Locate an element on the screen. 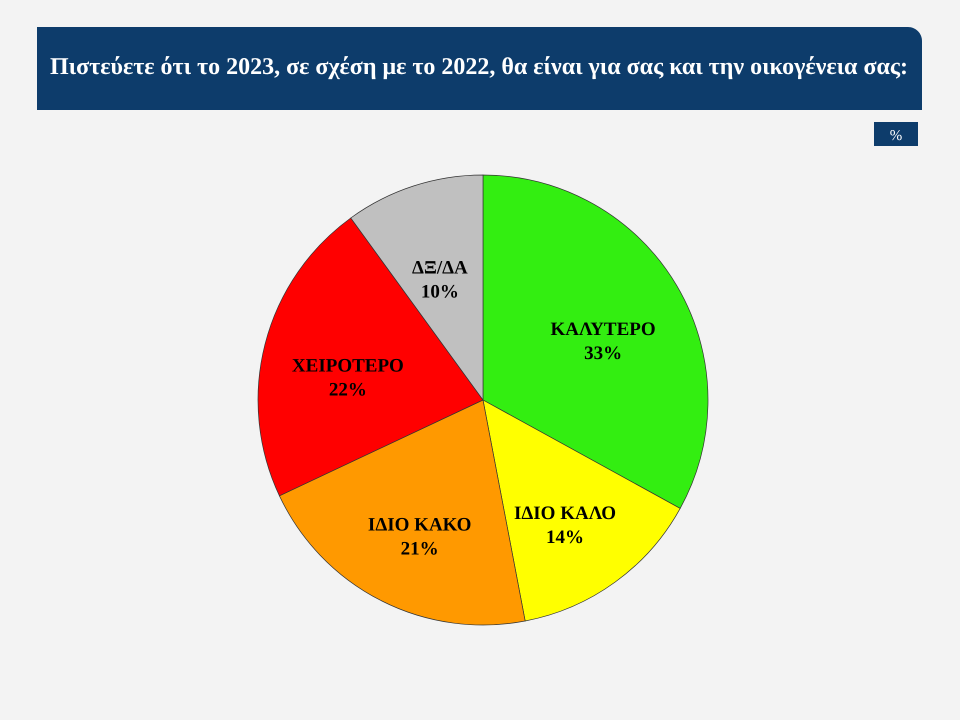 The height and width of the screenshot is (720, 960). data-label: 33% is located at coordinates (603, 353).